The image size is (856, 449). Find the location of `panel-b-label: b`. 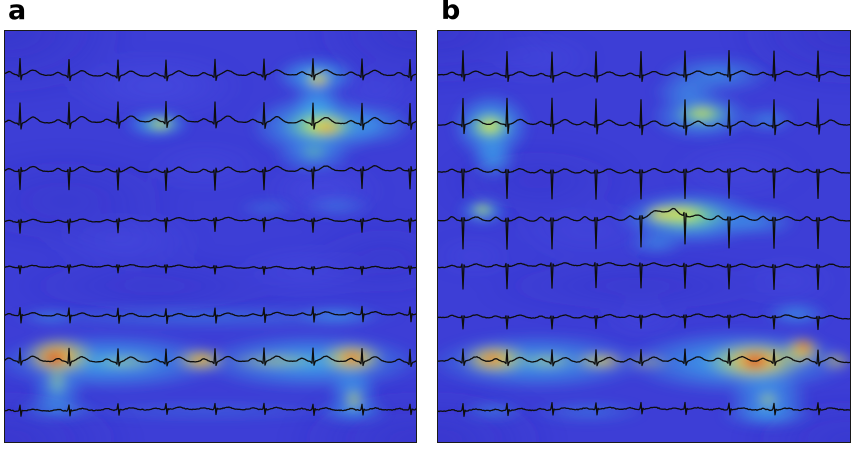

panel-b-label: b is located at coordinates (451, 13).